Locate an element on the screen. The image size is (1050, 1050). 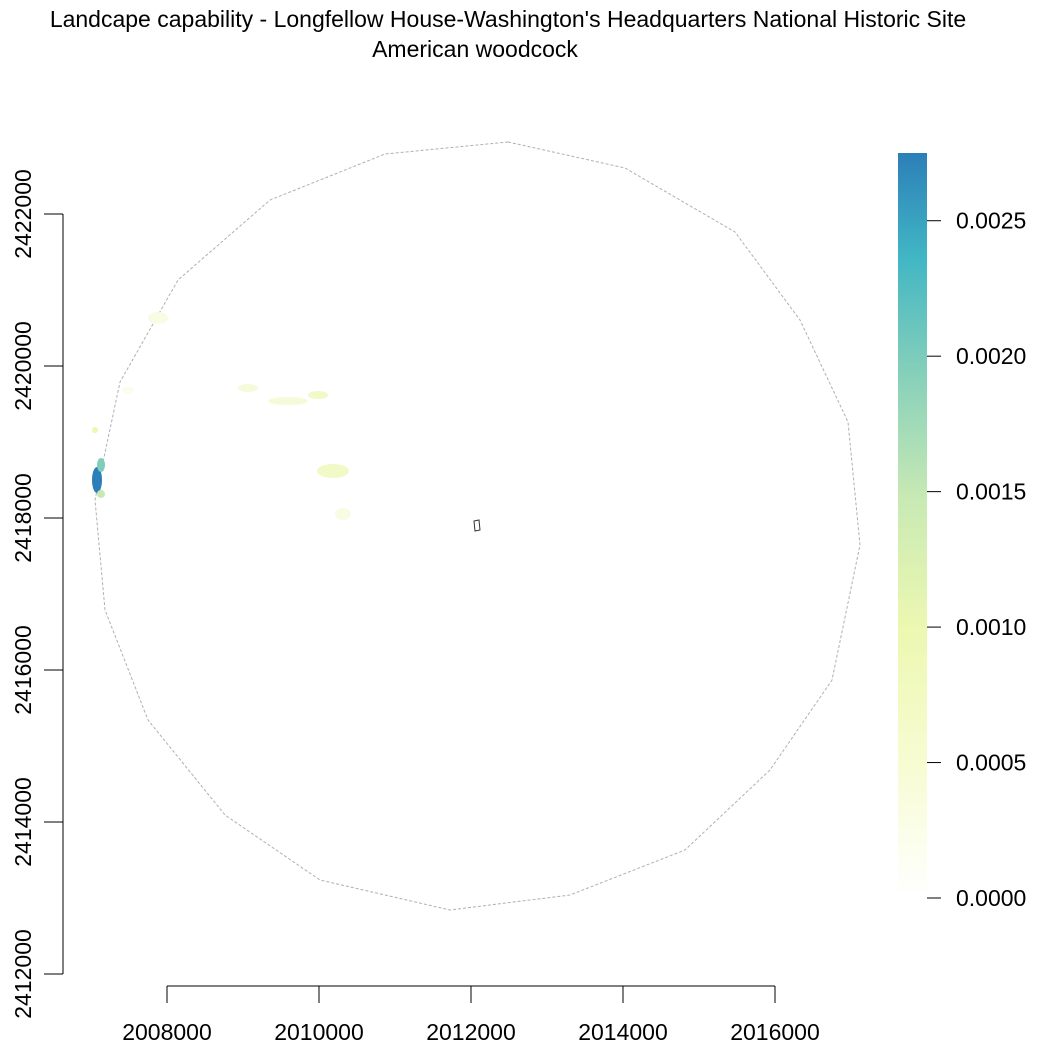
color-legend: 0.0000 0.0005 0.0010 0.0015 0.0020 0.0025 is located at coordinates (962, 532).